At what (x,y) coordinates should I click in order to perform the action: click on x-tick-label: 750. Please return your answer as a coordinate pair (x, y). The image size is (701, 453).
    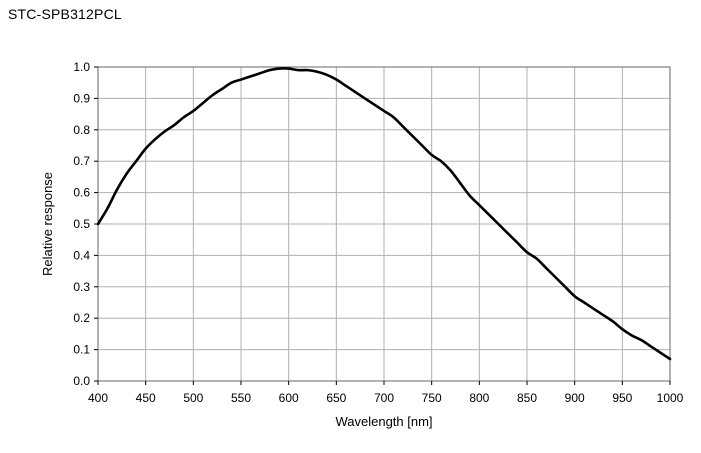
    Looking at the image, I should click on (432, 398).